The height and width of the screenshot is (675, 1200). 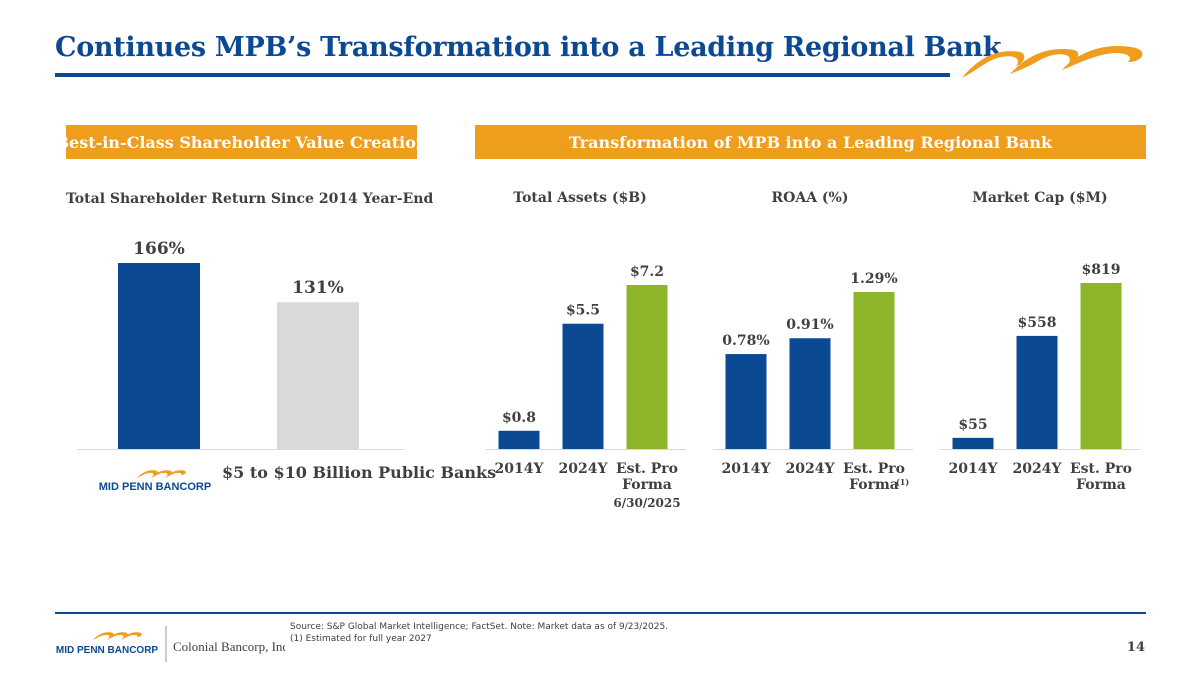 I want to click on peer-banks-category: $5 to $10 Billion Public Banks, so click(x=359, y=472).